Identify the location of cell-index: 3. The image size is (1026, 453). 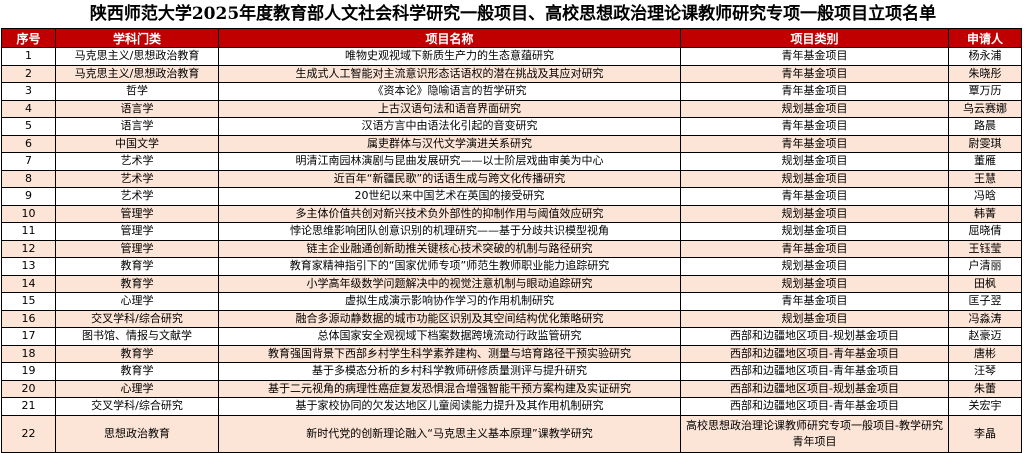
(28, 91).